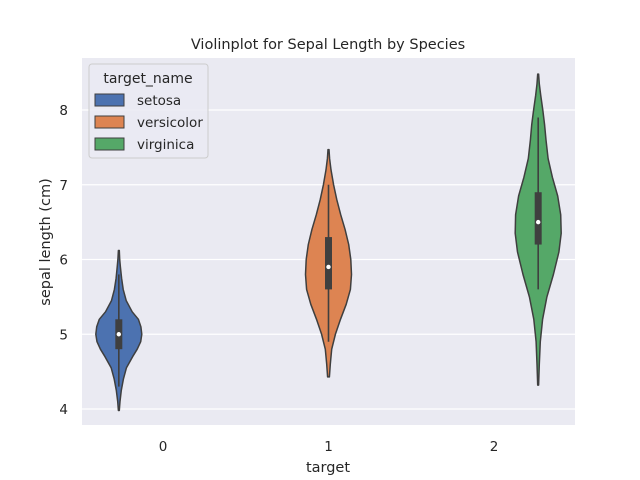 The width and height of the screenshot is (640, 480). I want to click on violin-versicolor, so click(328, 263).